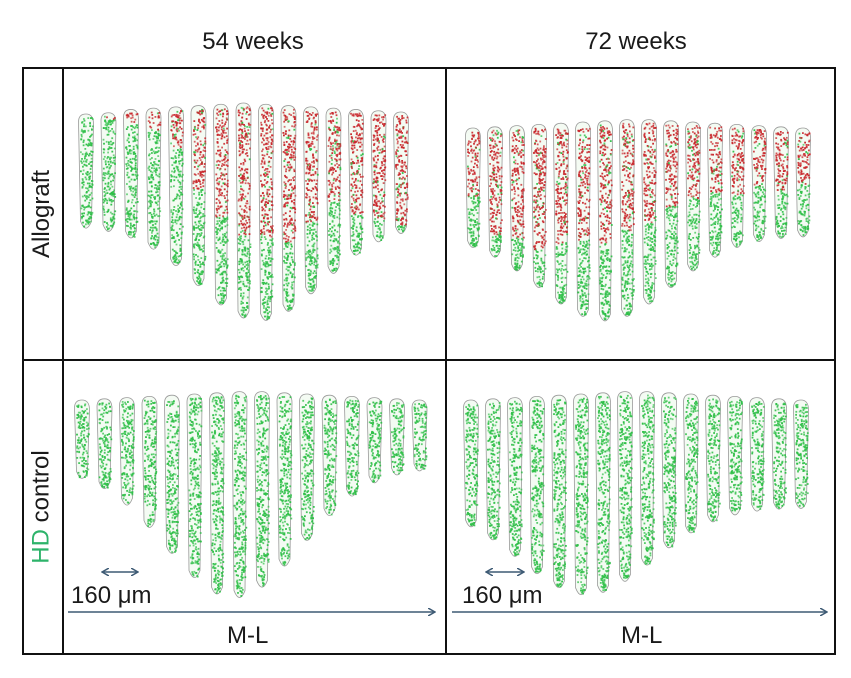  I want to click on grid-divider-label-column, so click(63, 361).